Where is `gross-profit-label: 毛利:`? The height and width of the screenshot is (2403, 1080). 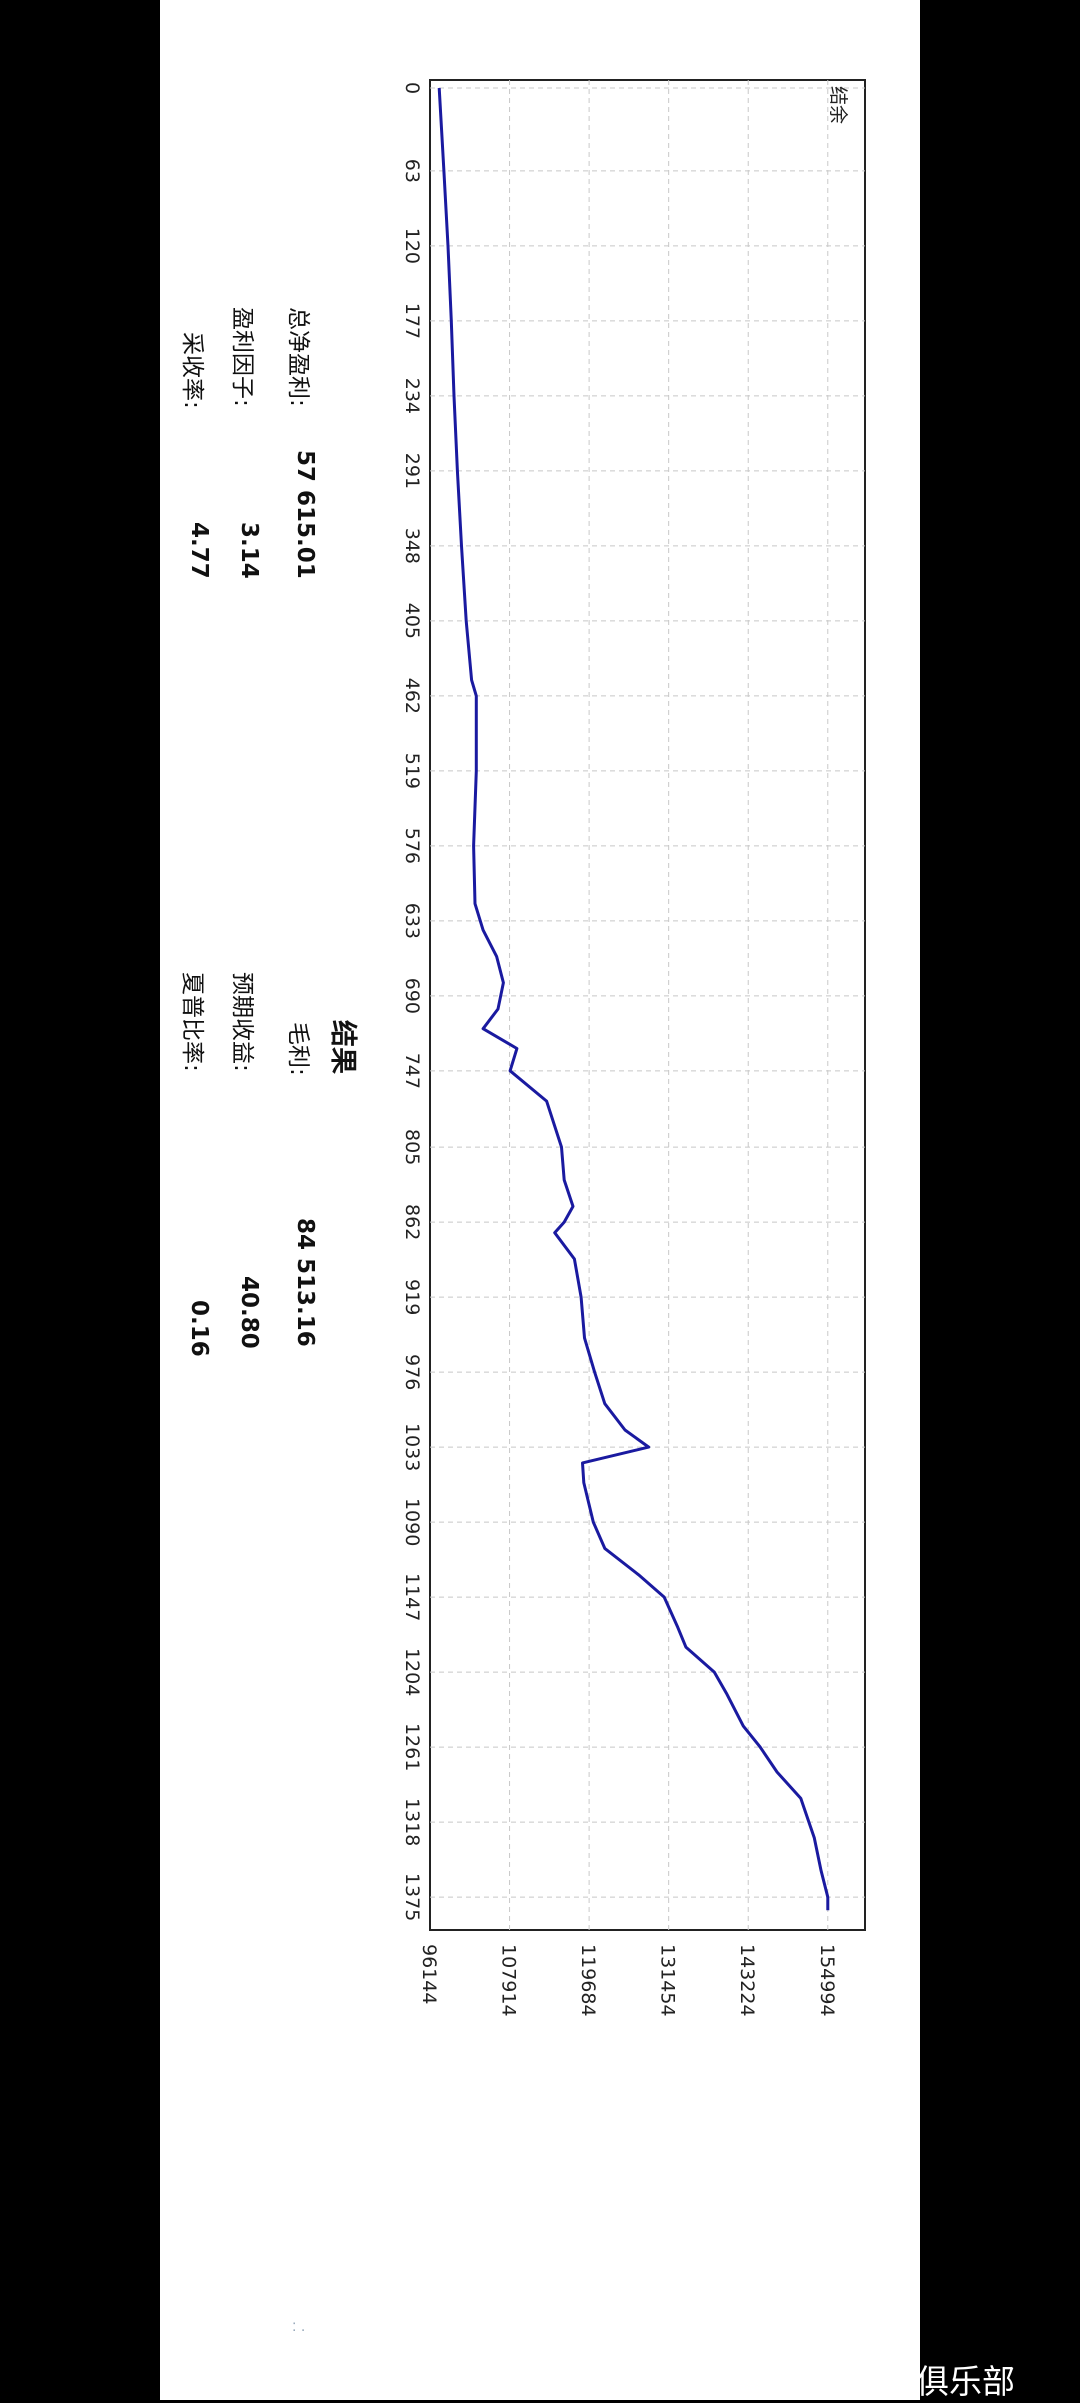 gross-profit-label: 毛利: is located at coordinates (298, 1049).